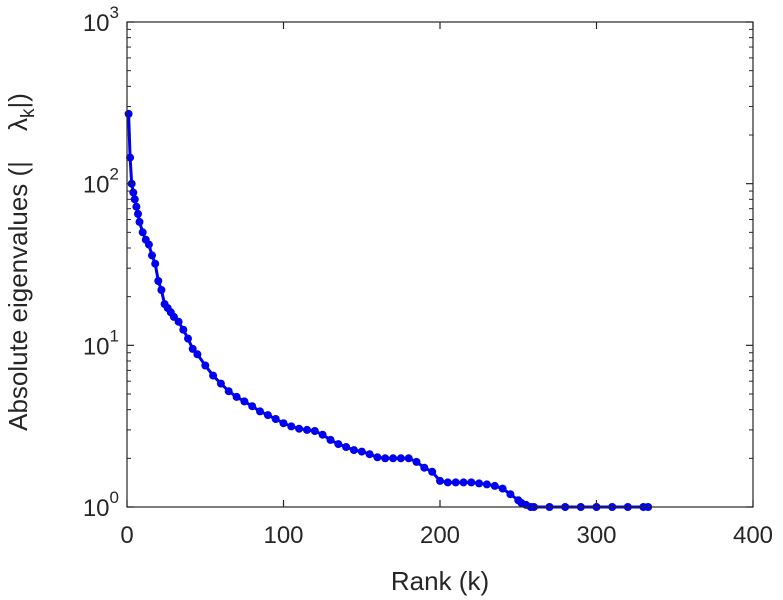 This screenshot has width=783, height=600. What do you see at coordinates (18, 100) in the screenshot?
I see `y-axis-label-suffix: |)` at bounding box center [18, 100].